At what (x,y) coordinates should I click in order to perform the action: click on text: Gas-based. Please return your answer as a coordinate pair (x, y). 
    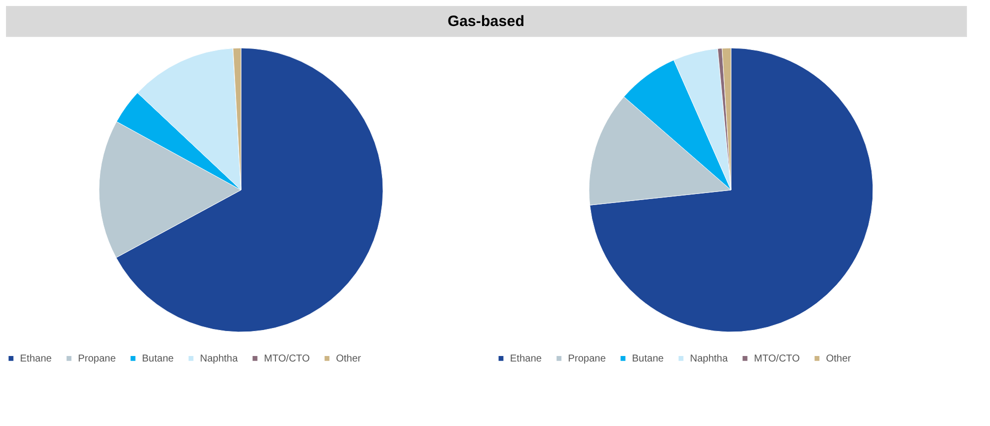
    Looking at the image, I should click on (486, 21).